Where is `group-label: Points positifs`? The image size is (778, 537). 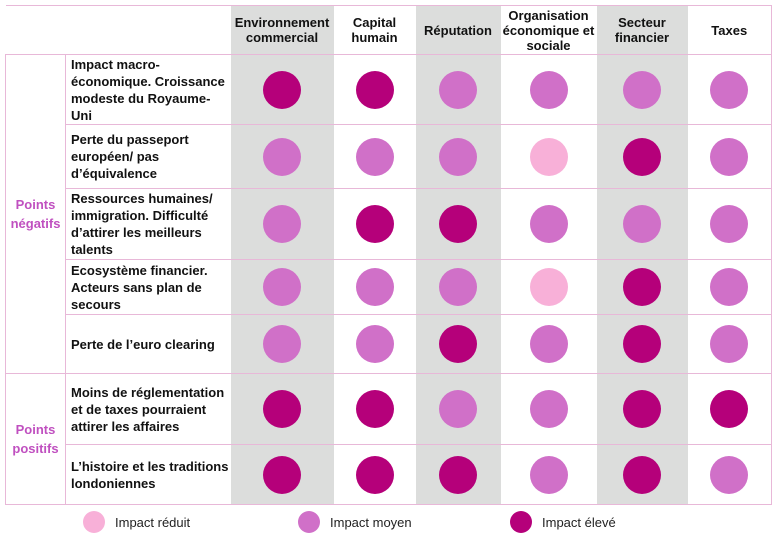
group-label: Points positifs is located at coordinates (35, 439).